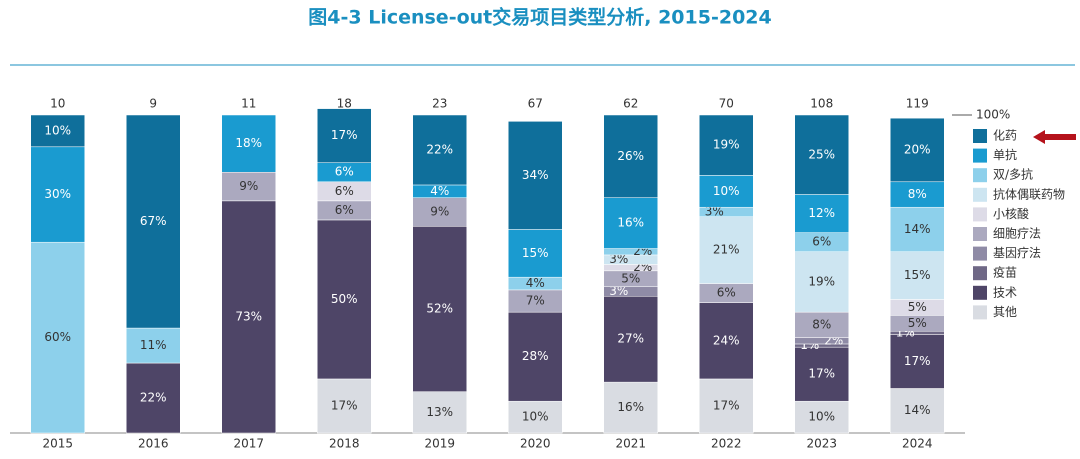  I want to click on value-label: 73%, so click(248, 316).